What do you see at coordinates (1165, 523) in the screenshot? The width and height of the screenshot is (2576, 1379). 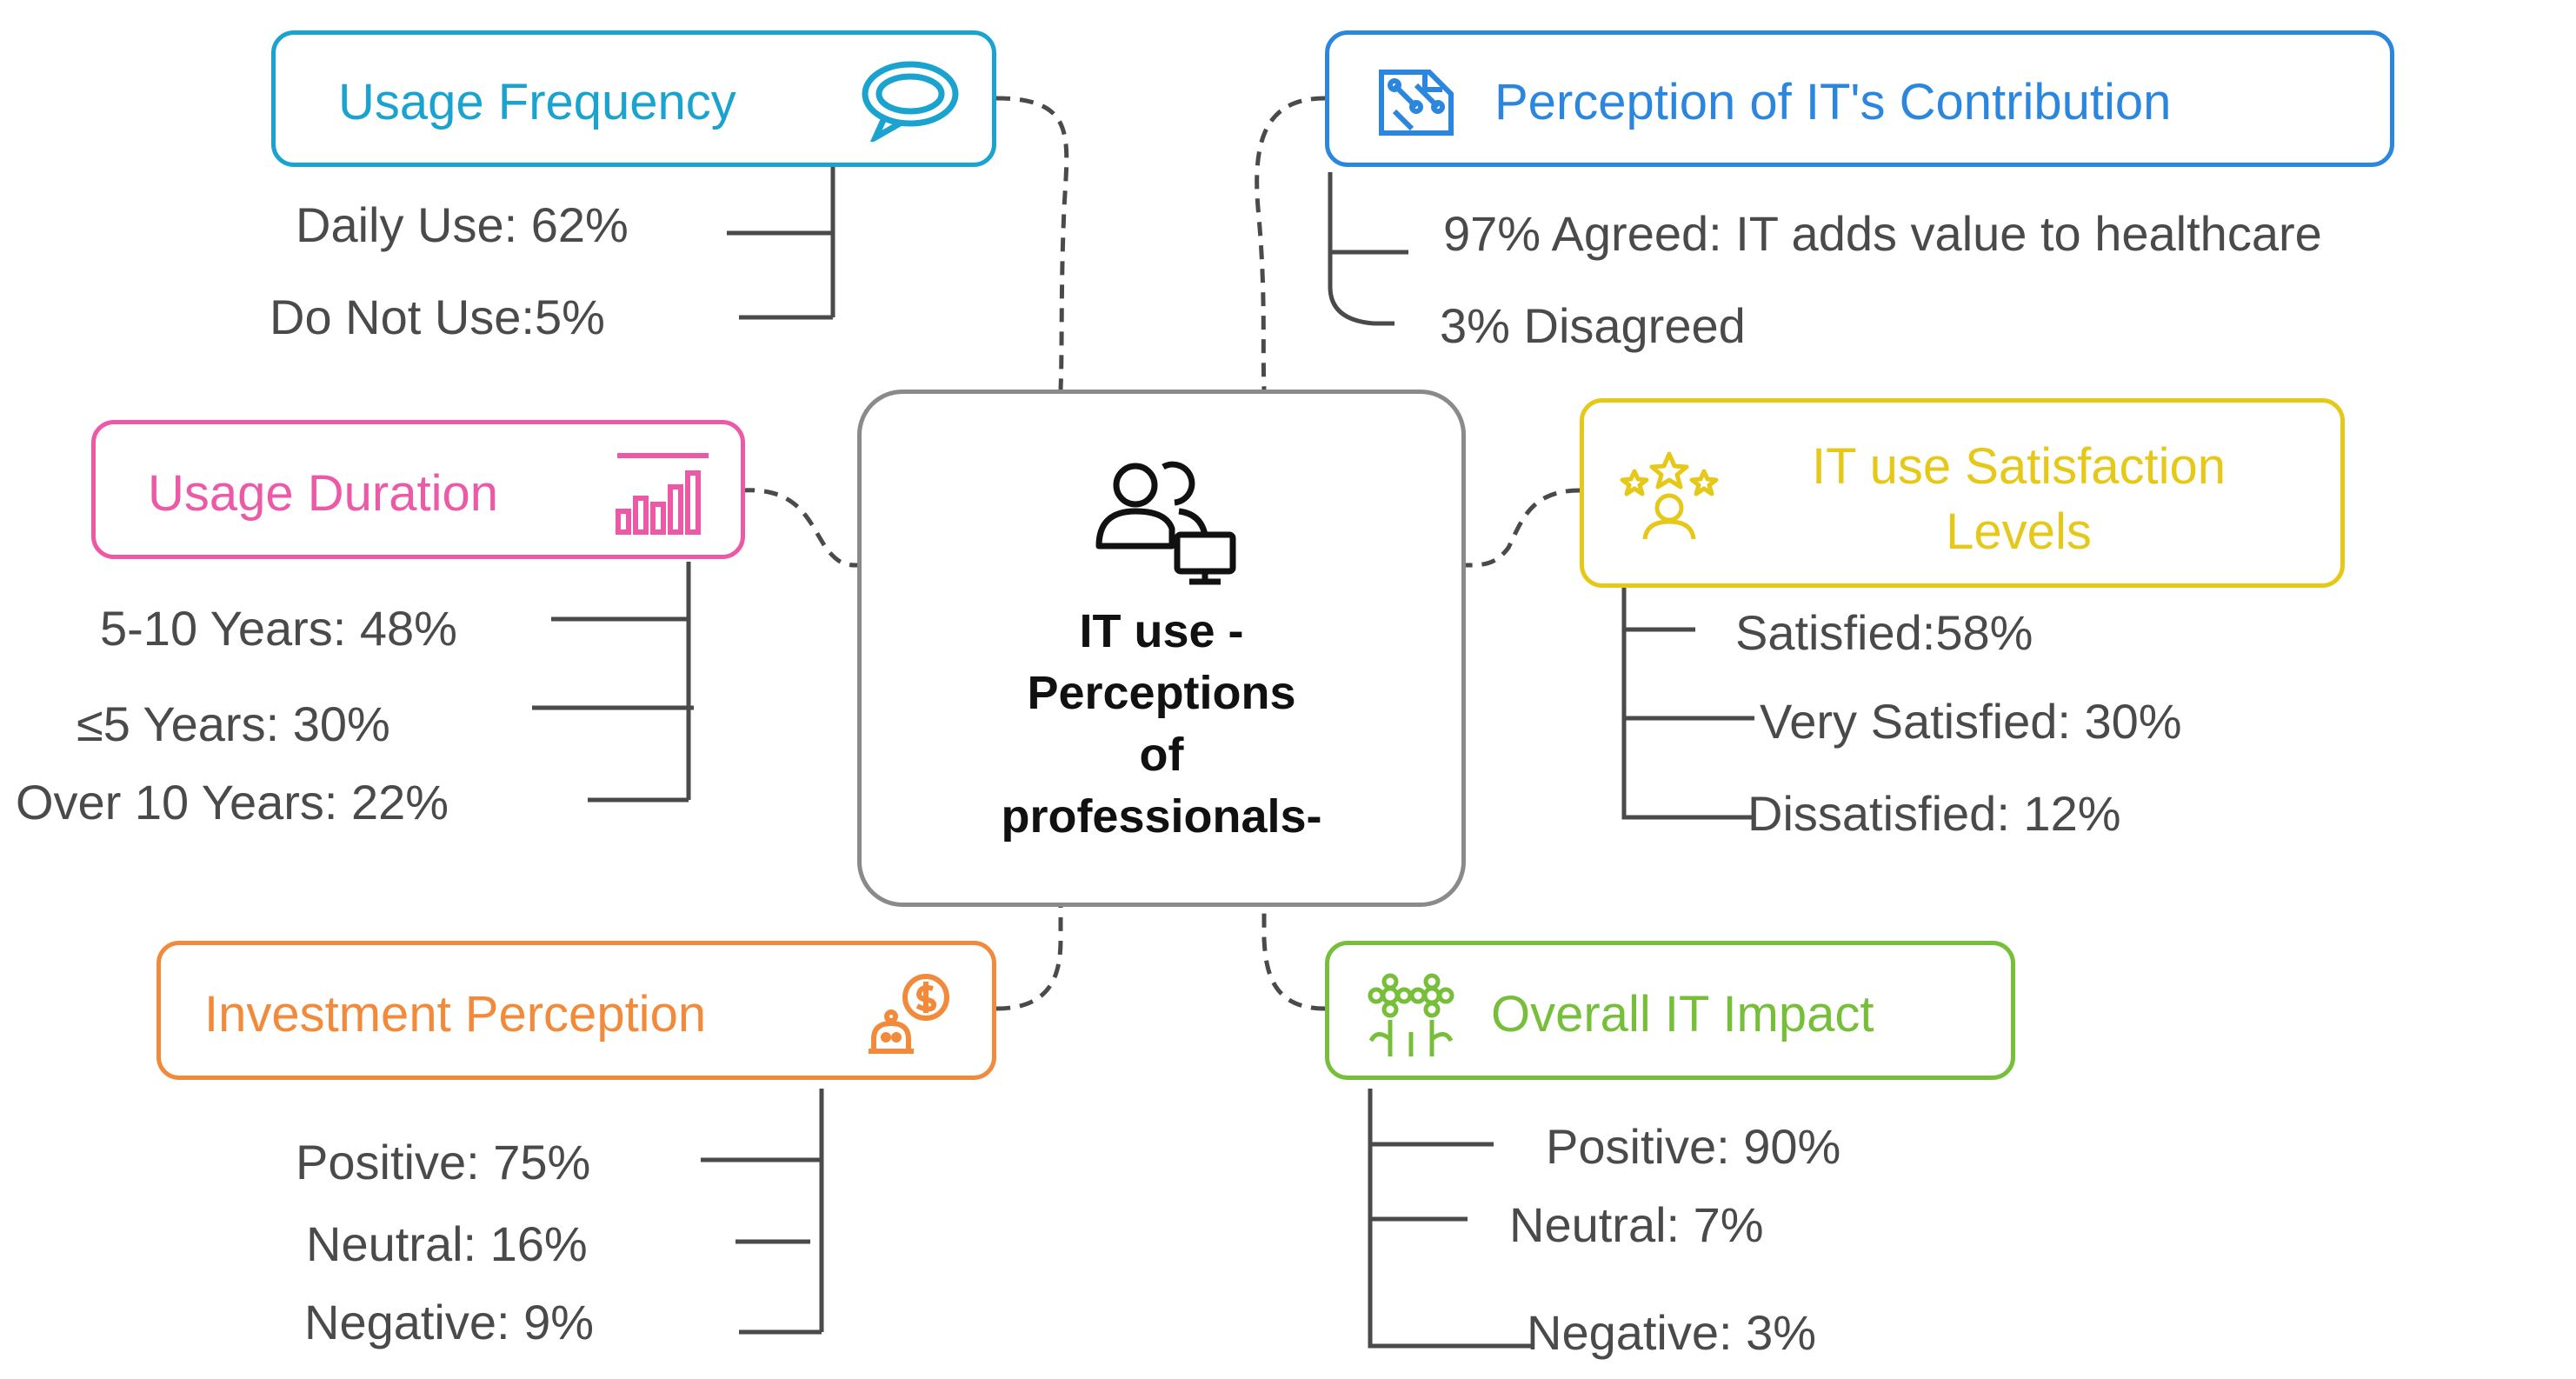 I see `users-monitor-icon` at bounding box center [1165, 523].